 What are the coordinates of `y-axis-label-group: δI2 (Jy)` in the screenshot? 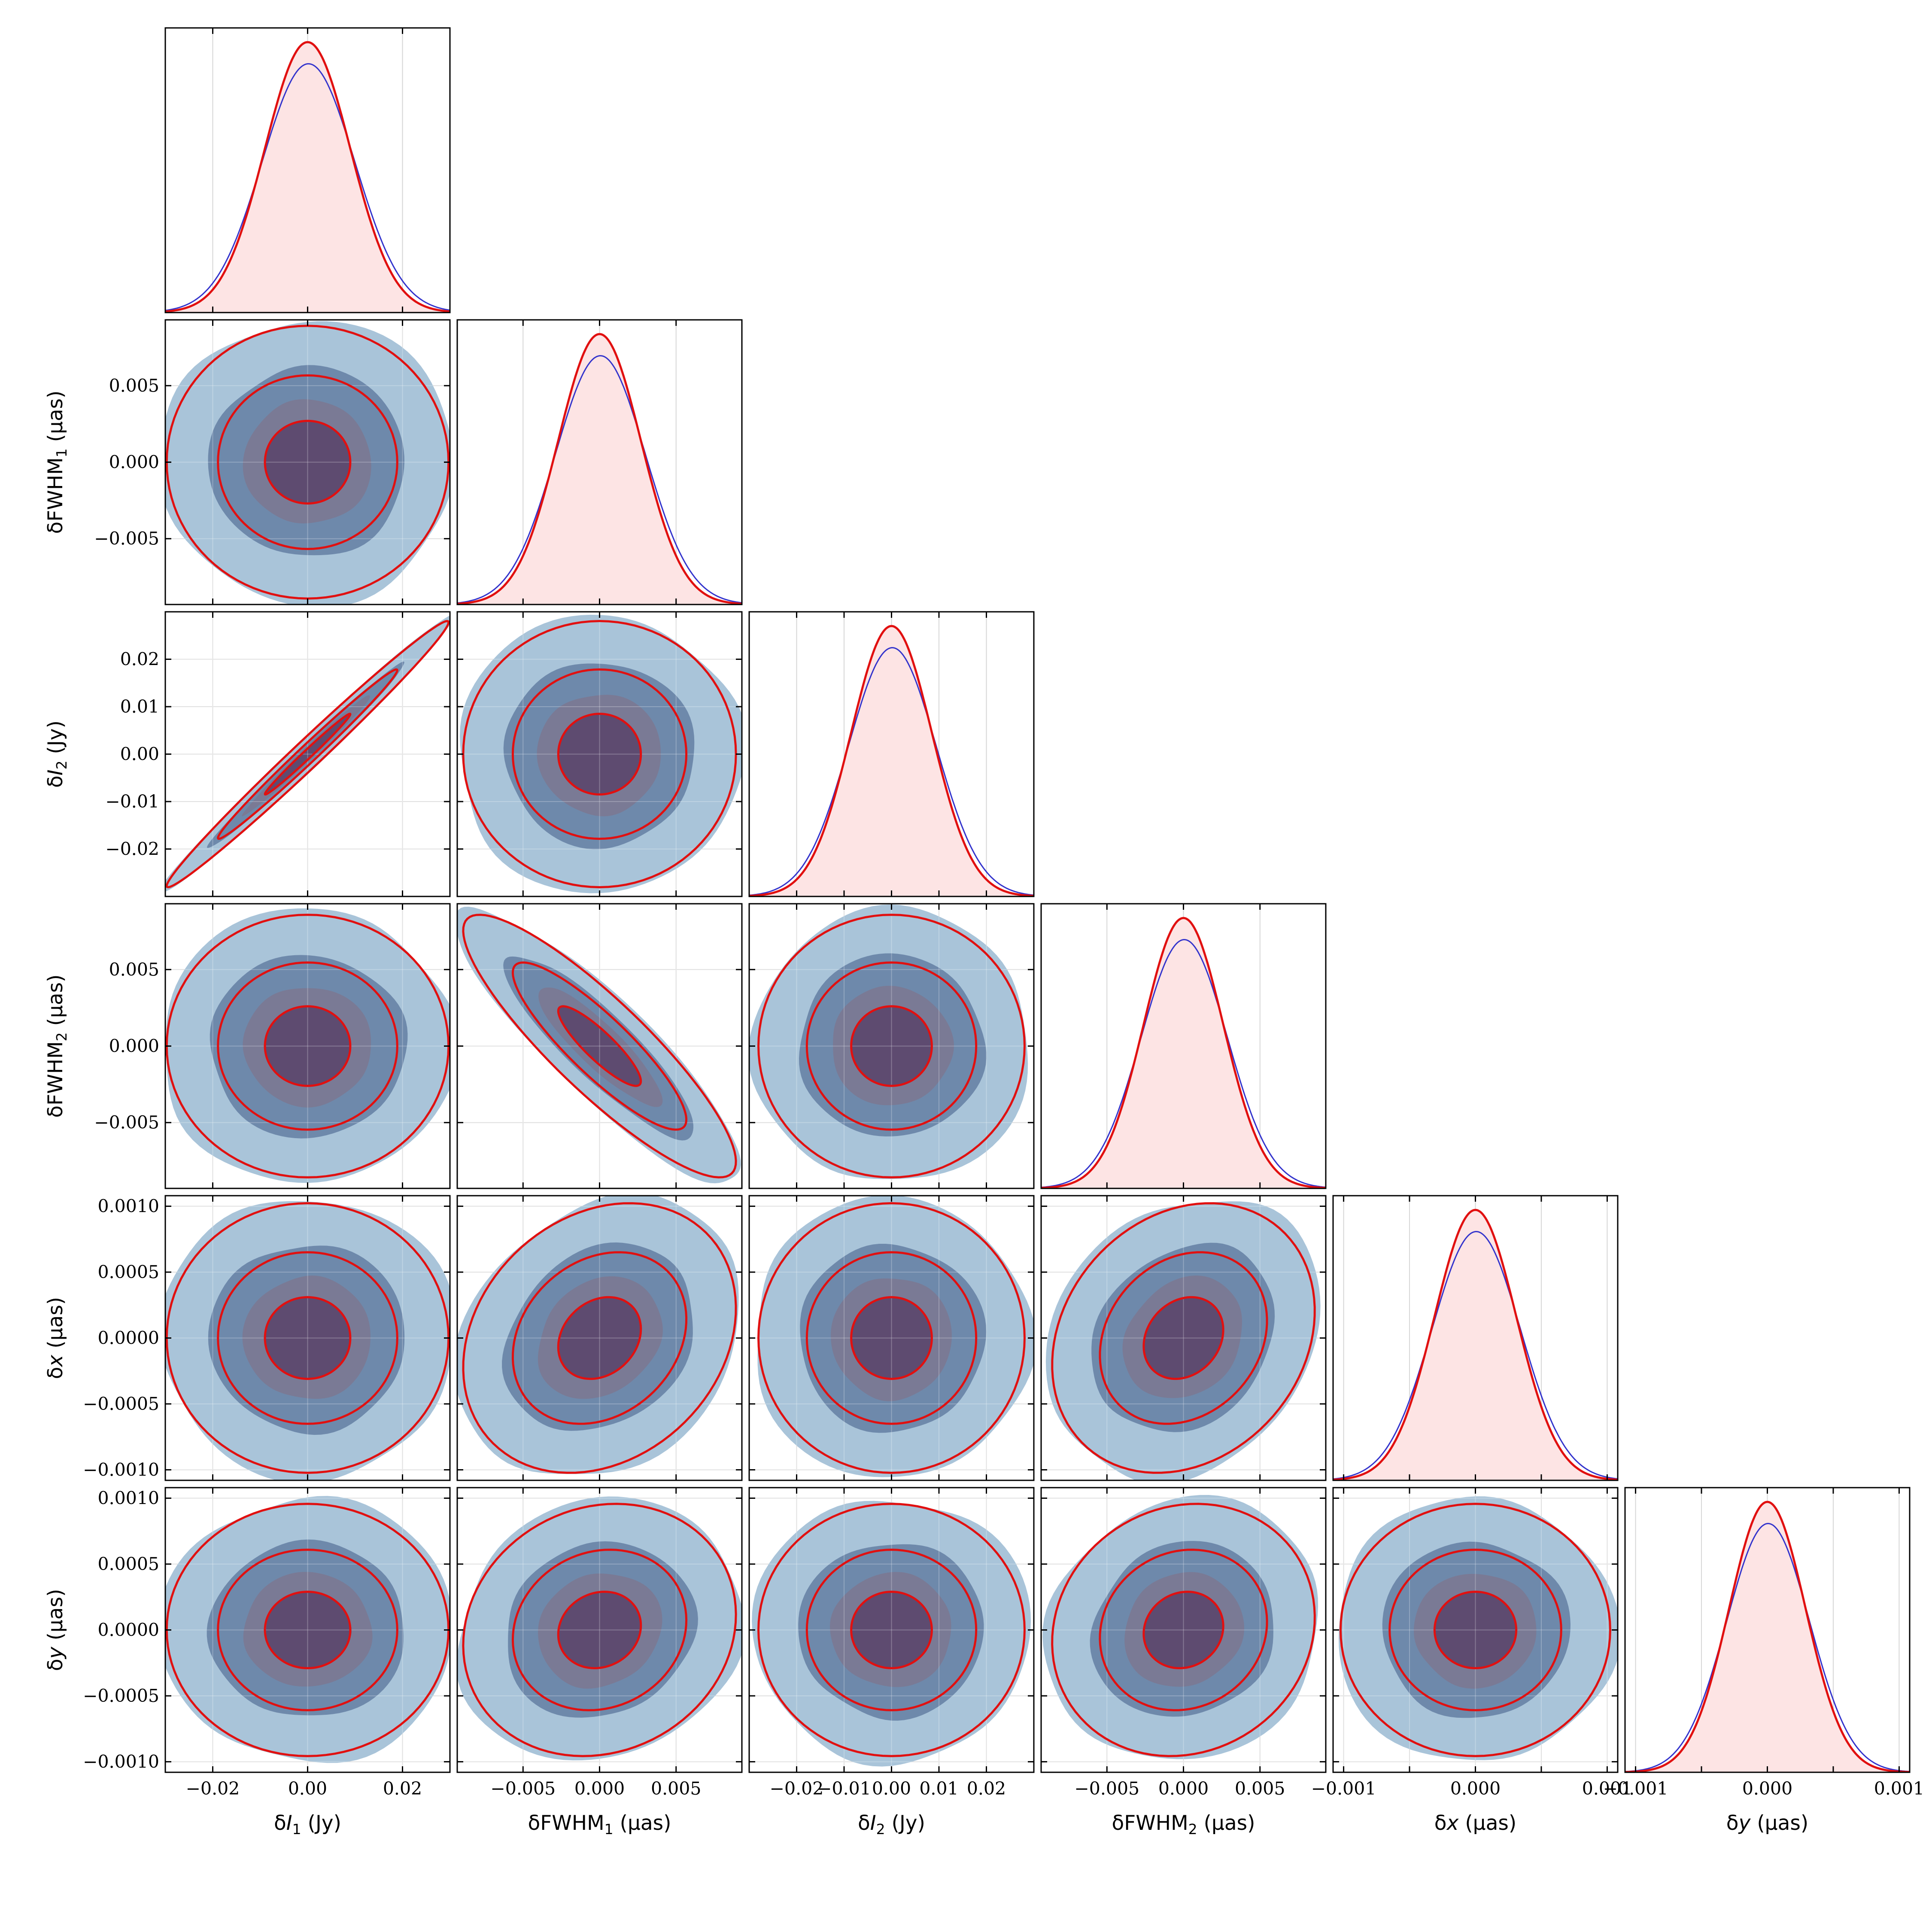 It's located at (57, 754).